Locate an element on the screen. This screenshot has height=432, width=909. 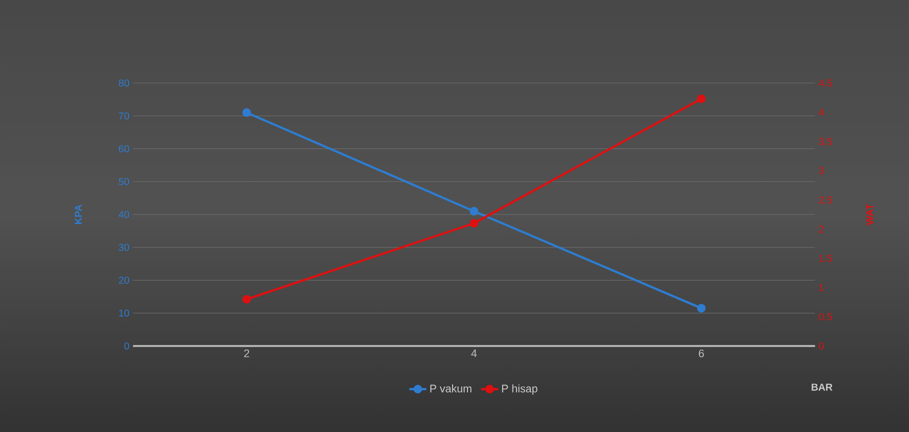
y-tick-label: 10 is located at coordinates (124, 313).